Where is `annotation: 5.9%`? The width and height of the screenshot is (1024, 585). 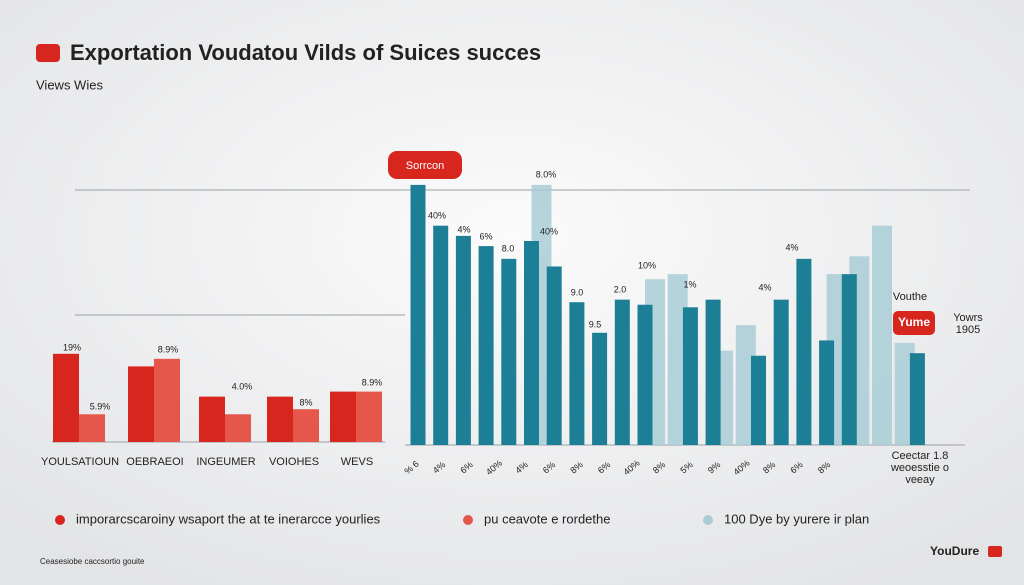
annotation: 5.9% is located at coordinates (100, 406).